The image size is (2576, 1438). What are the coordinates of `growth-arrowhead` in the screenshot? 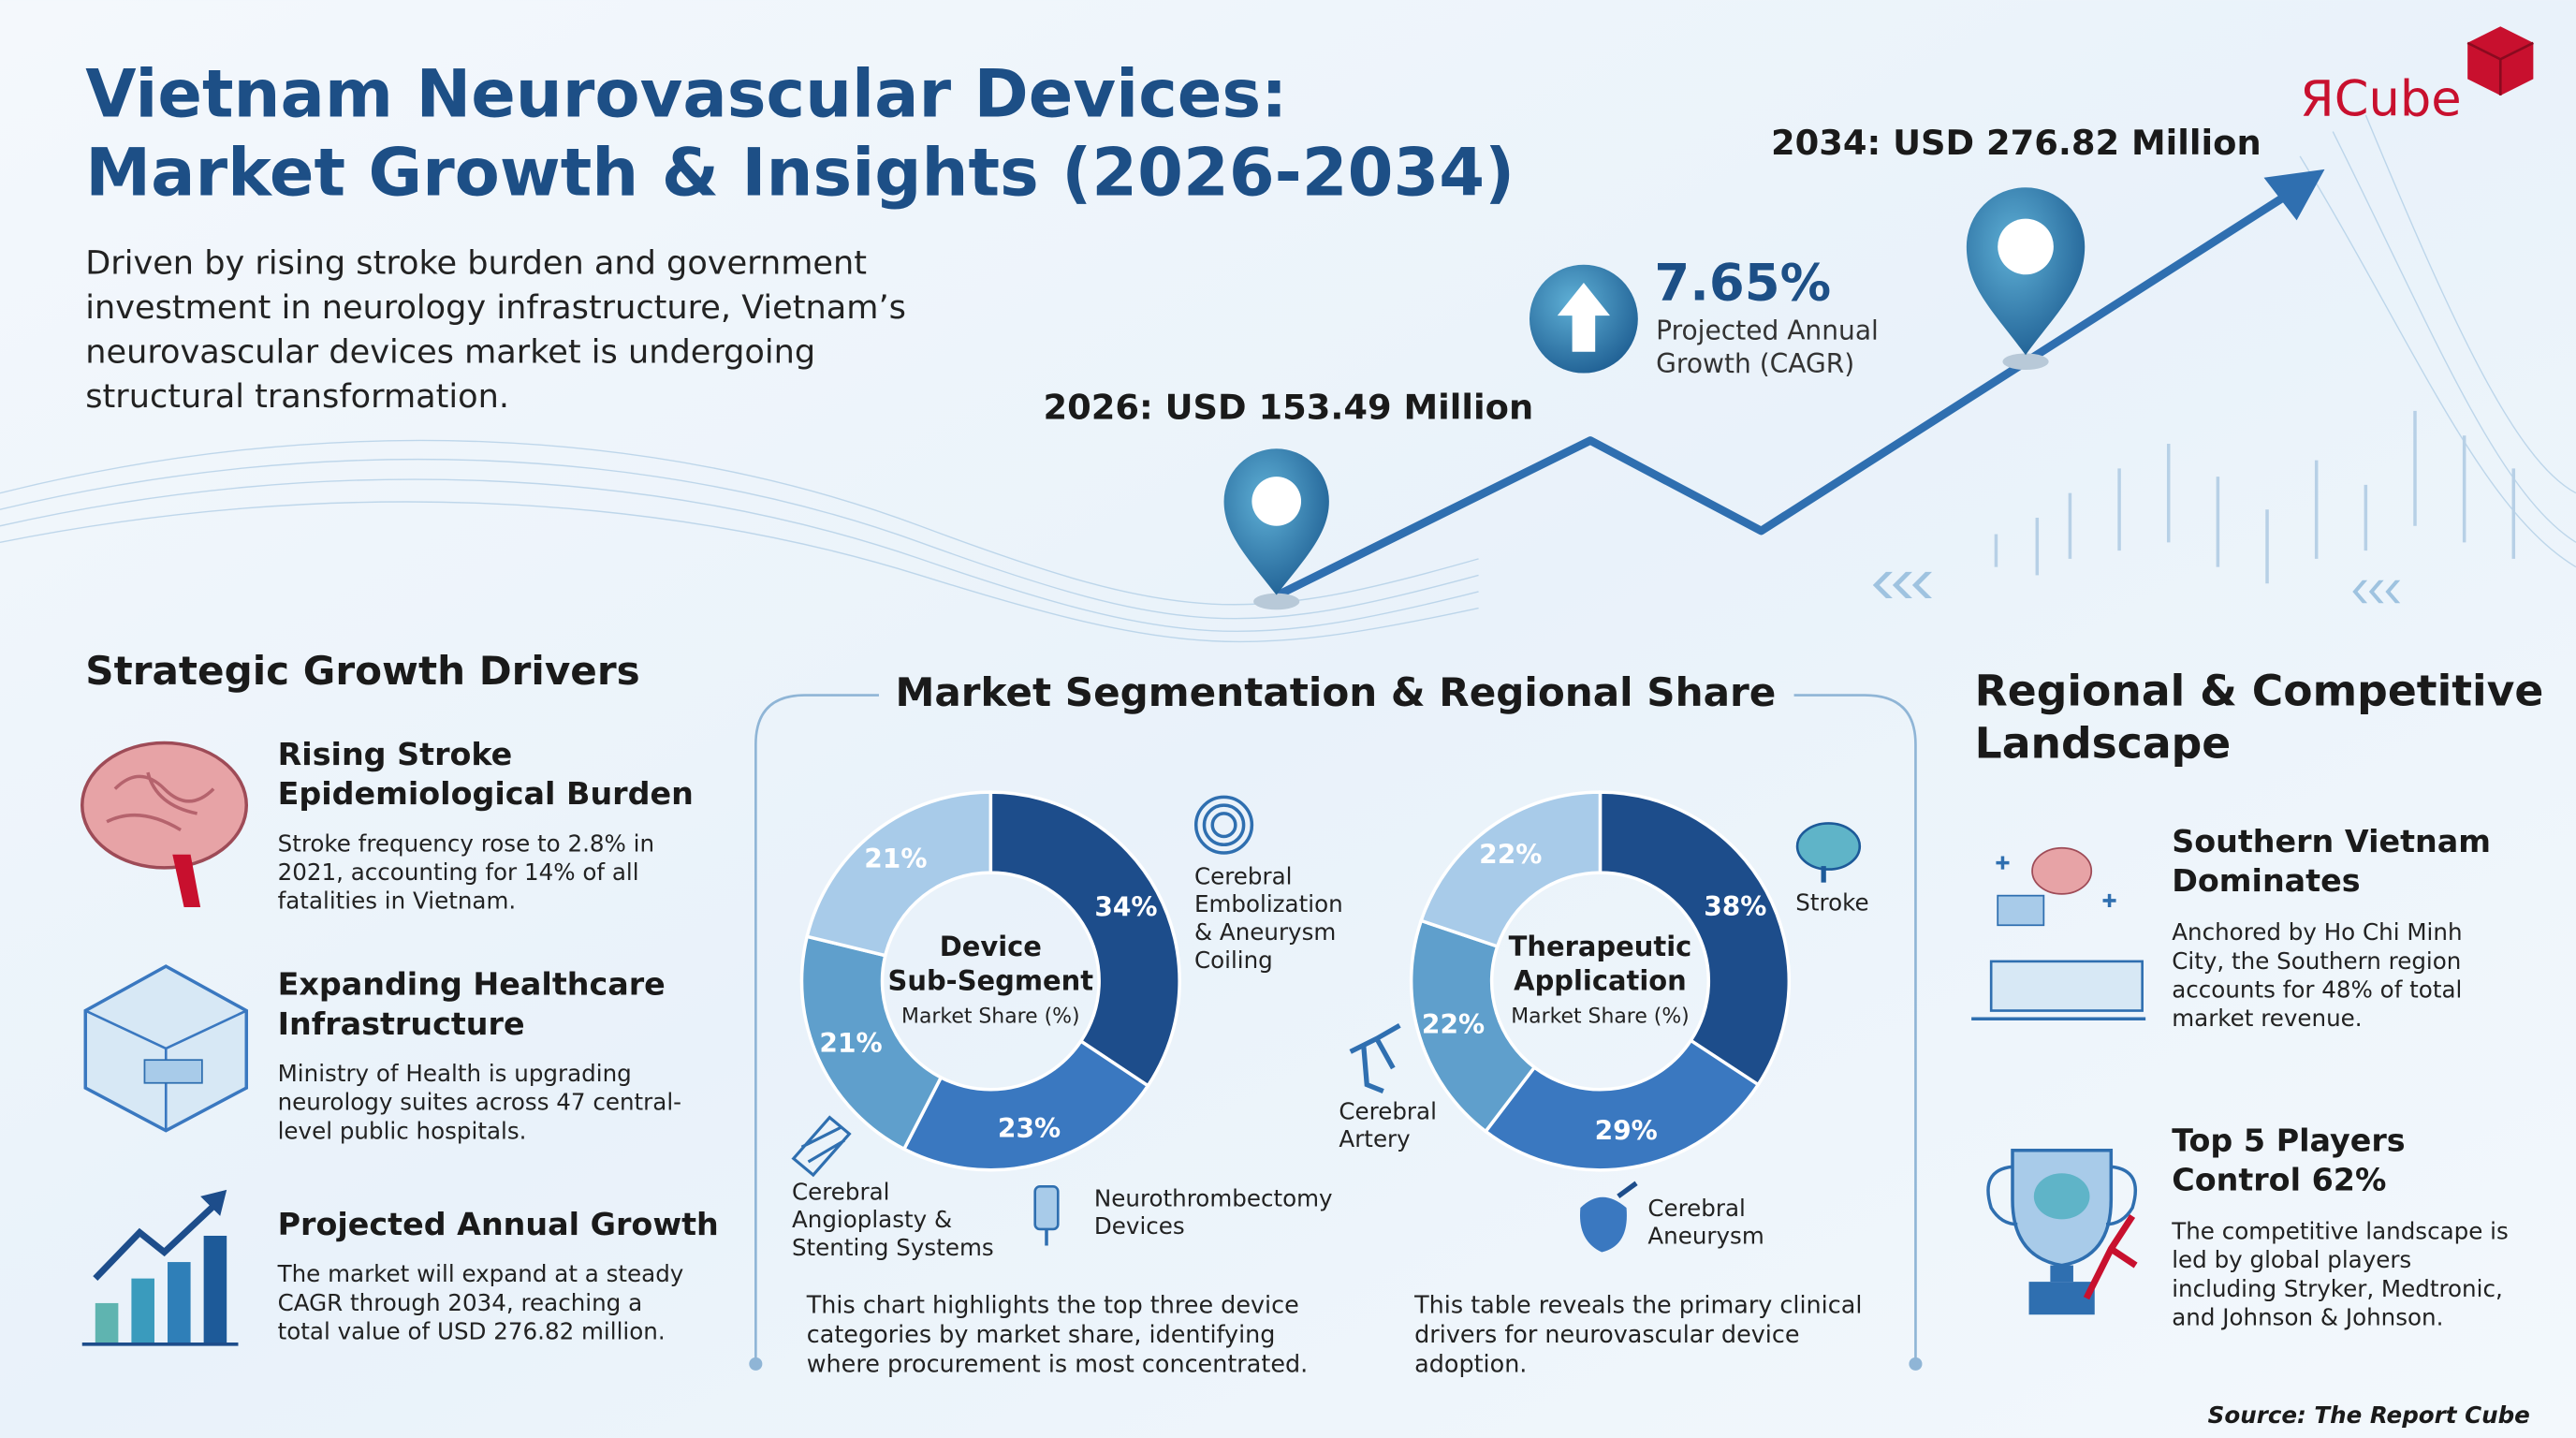 It's located at (2294, 195).